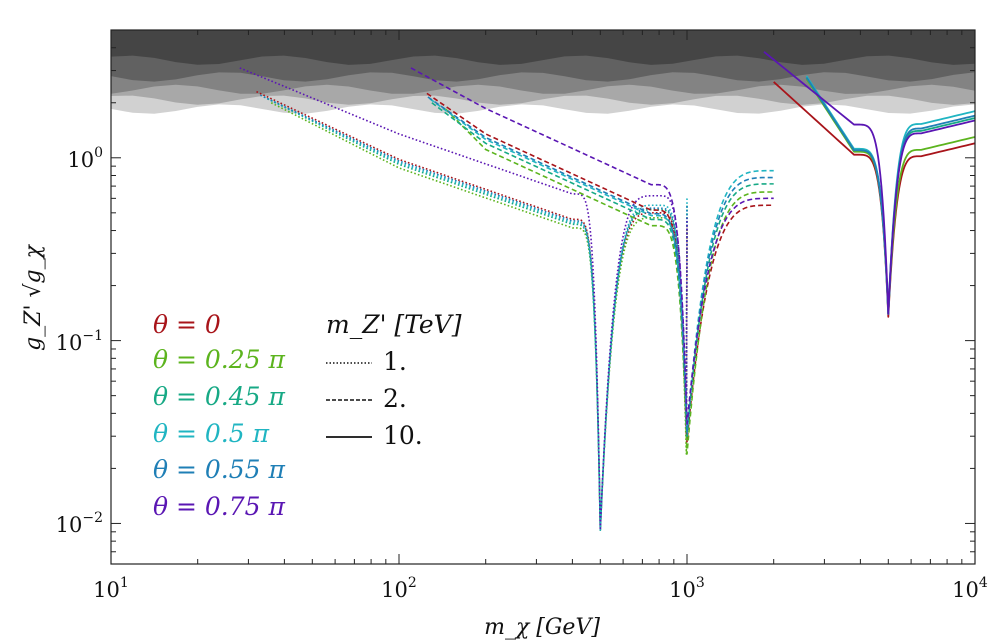 This screenshot has height=643, width=1000. Describe the element at coordinates (542, 627) in the screenshot. I see `x-axis-title: m_χ [GeV]` at that location.